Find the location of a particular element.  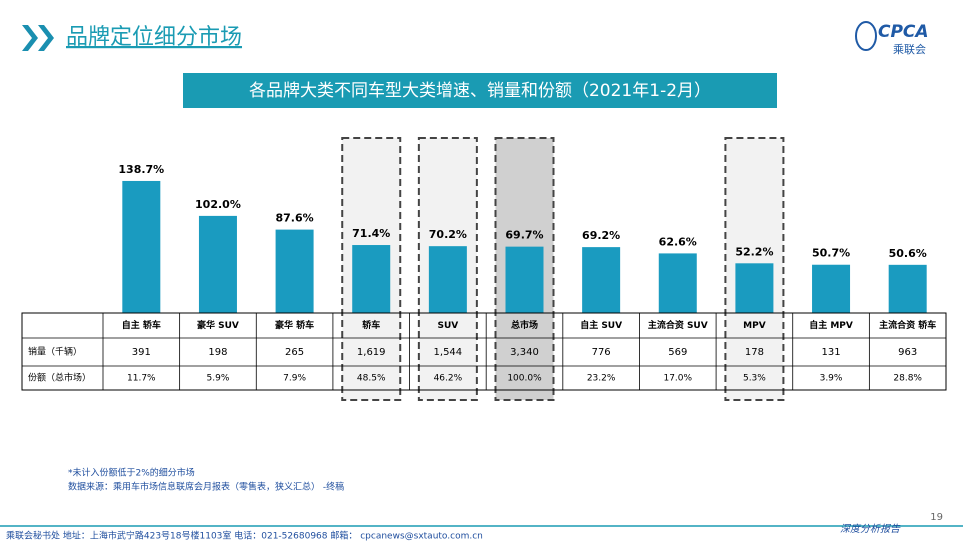

x-tick-label: 主流合资 轿车 is located at coordinates (907, 325).